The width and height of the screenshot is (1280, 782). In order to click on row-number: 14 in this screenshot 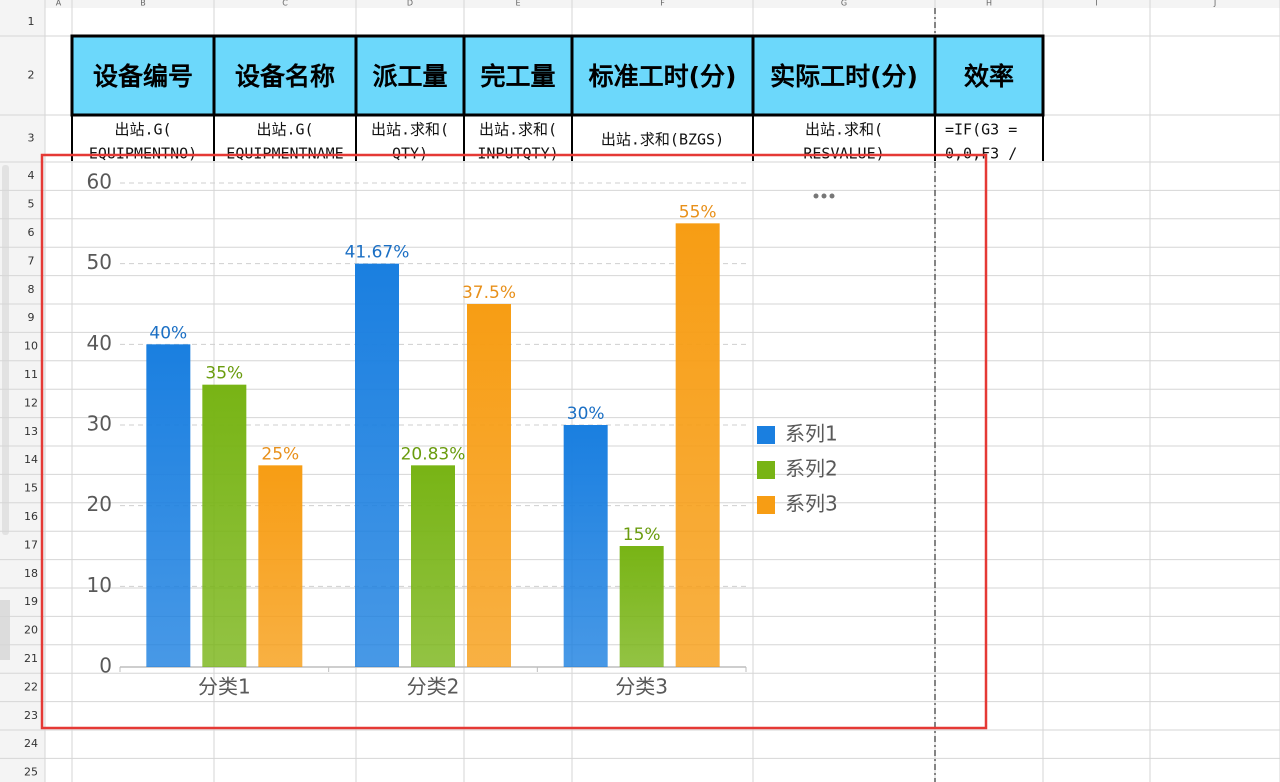, I will do `click(31, 459)`.